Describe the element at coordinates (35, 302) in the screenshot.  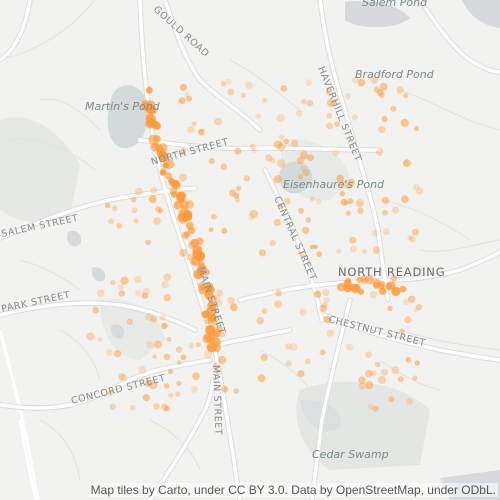
I see `road-label: PARK STREET` at that location.